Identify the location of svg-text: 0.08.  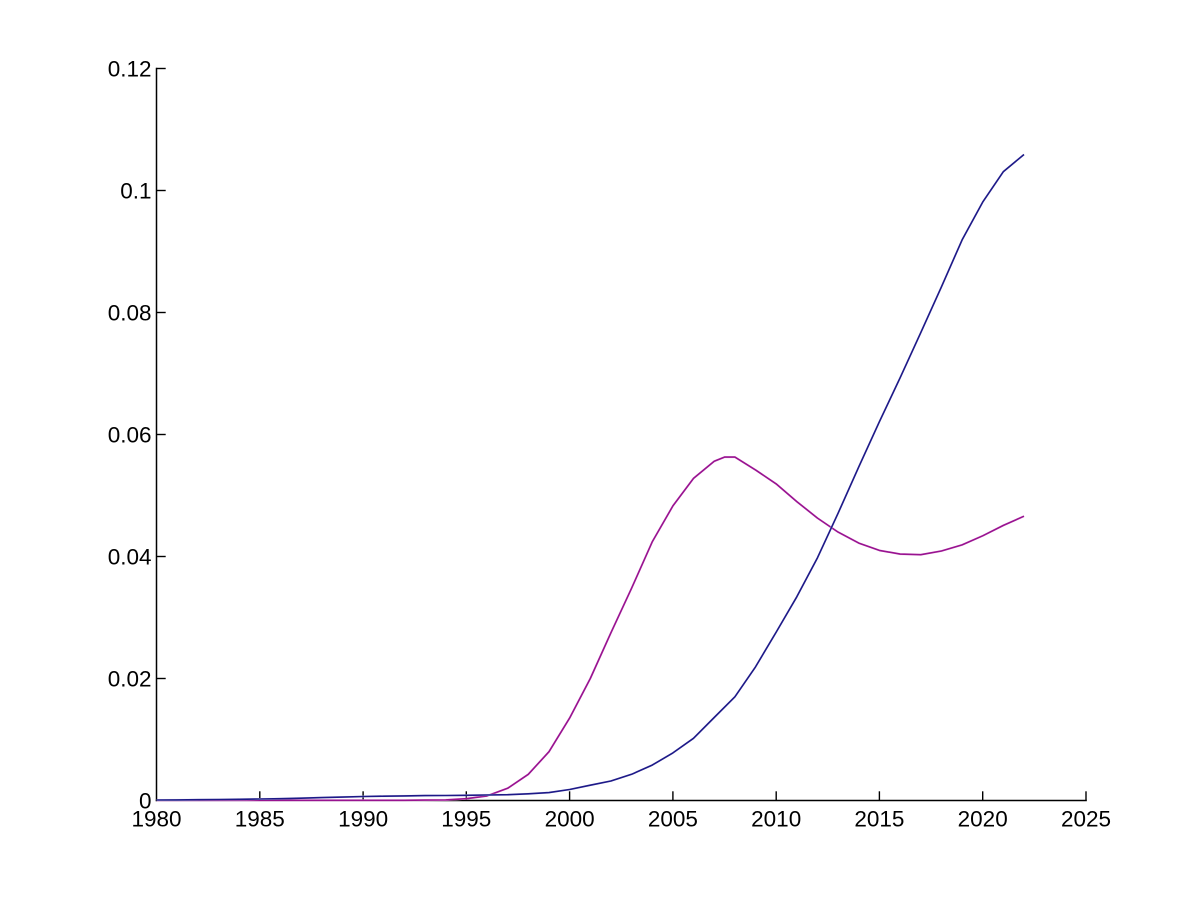
(130, 313).